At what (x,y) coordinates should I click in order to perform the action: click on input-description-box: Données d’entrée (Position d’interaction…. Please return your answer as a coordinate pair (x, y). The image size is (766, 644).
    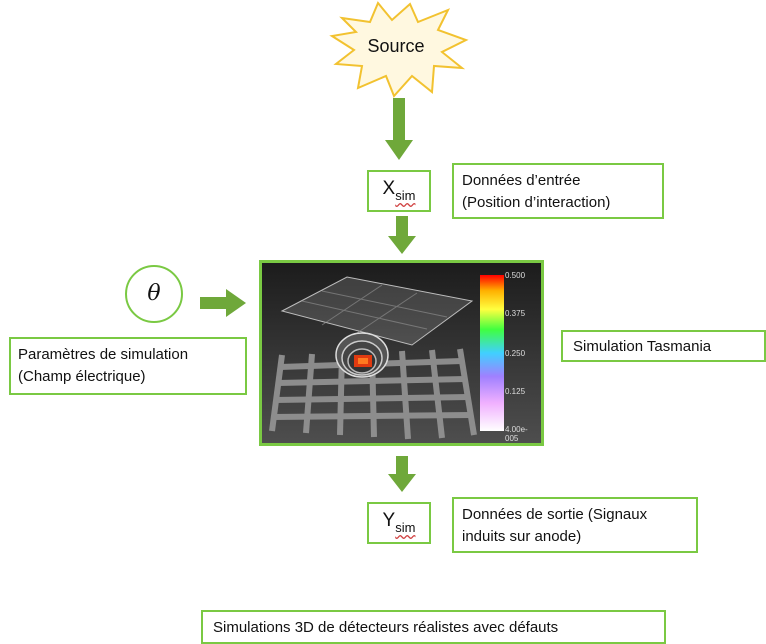
    Looking at the image, I should click on (558, 191).